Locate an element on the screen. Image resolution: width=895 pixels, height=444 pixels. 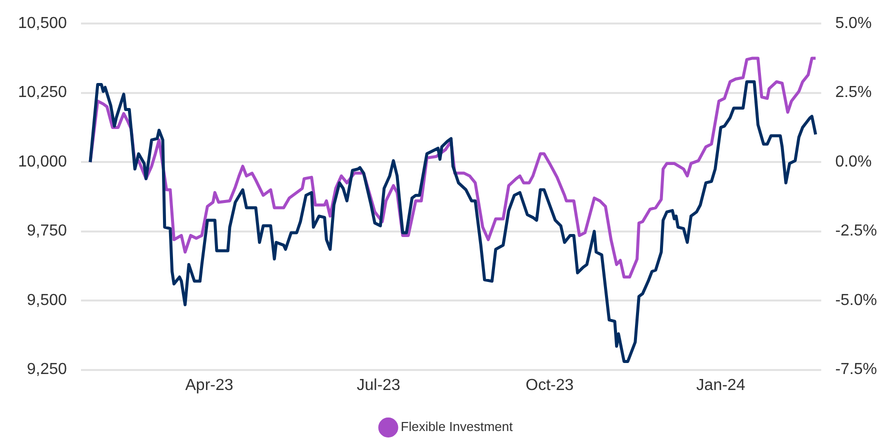
y2-tick-label: -2.5% is located at coordinates (856, 231).